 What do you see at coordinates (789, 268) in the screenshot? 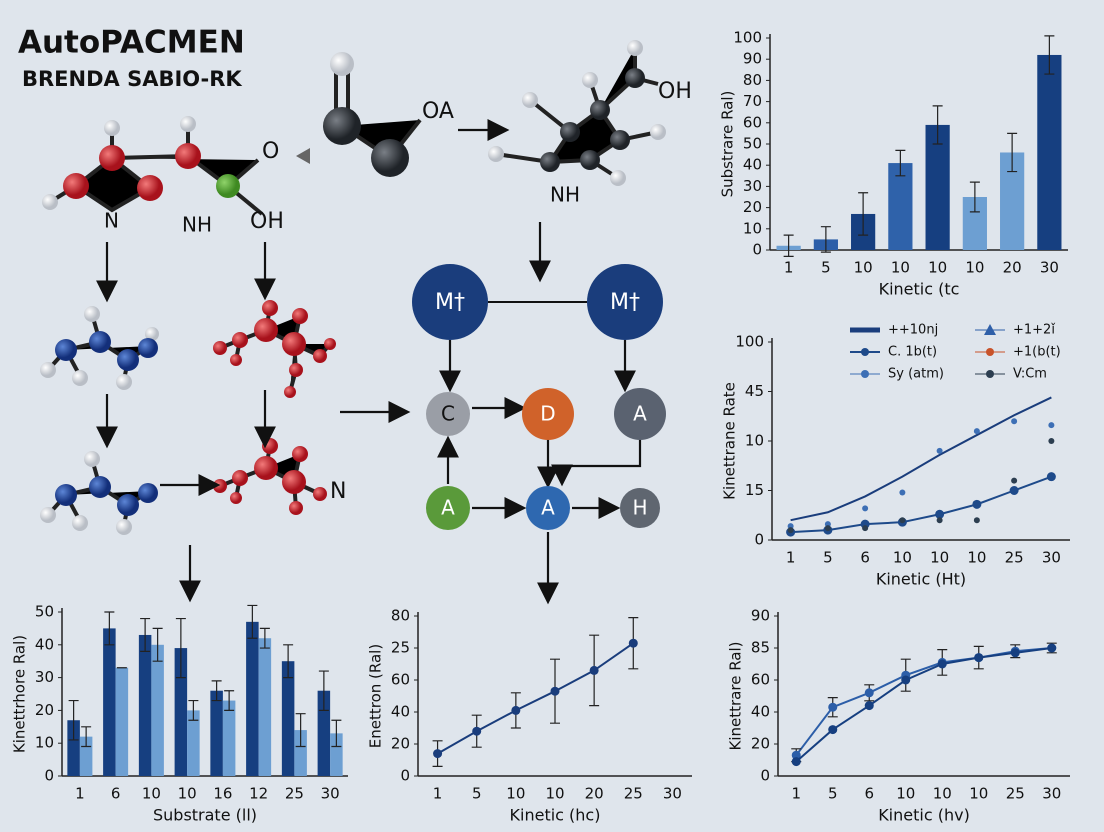
I see `x-tick-label: 1` at bounding box center [789, 268].